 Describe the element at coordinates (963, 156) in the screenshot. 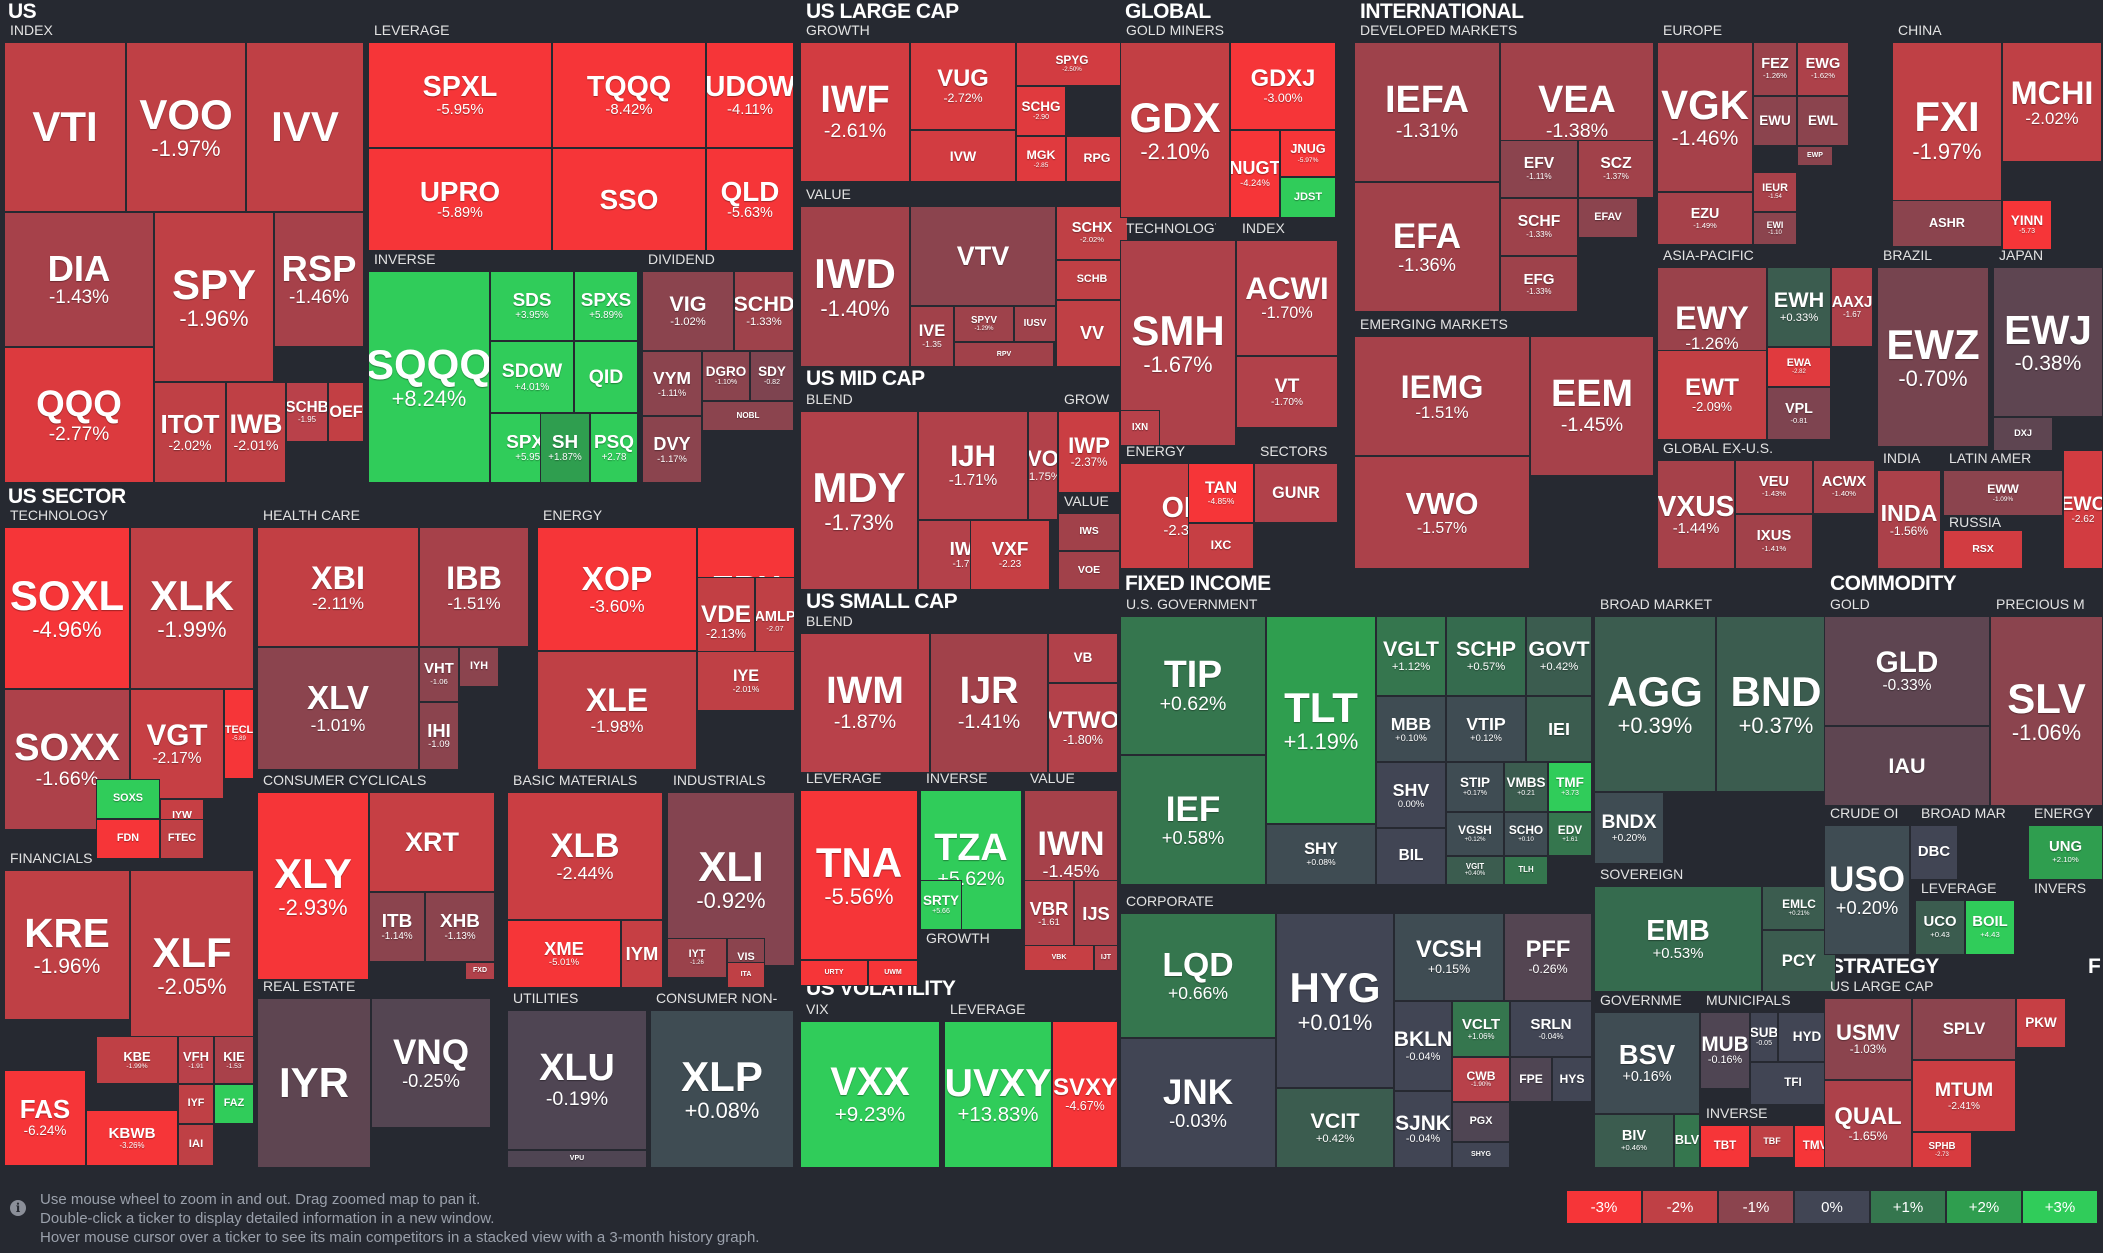

I see `tile-ivw: IVW` at that location.